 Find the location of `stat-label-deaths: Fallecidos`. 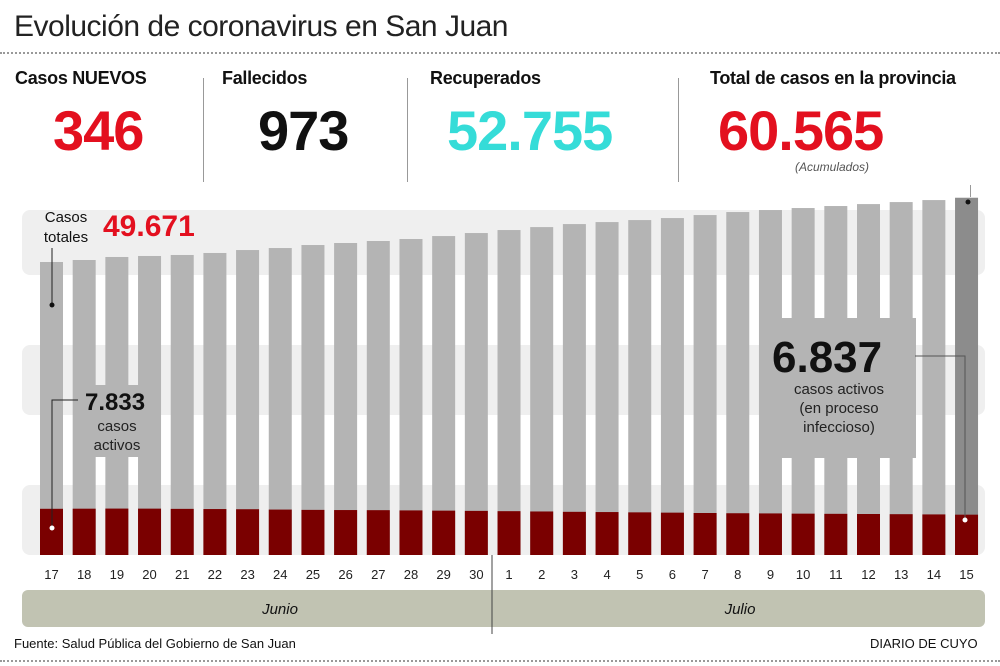

stat-label-deaths: Fallecidos is located at coordinates (265, 78).